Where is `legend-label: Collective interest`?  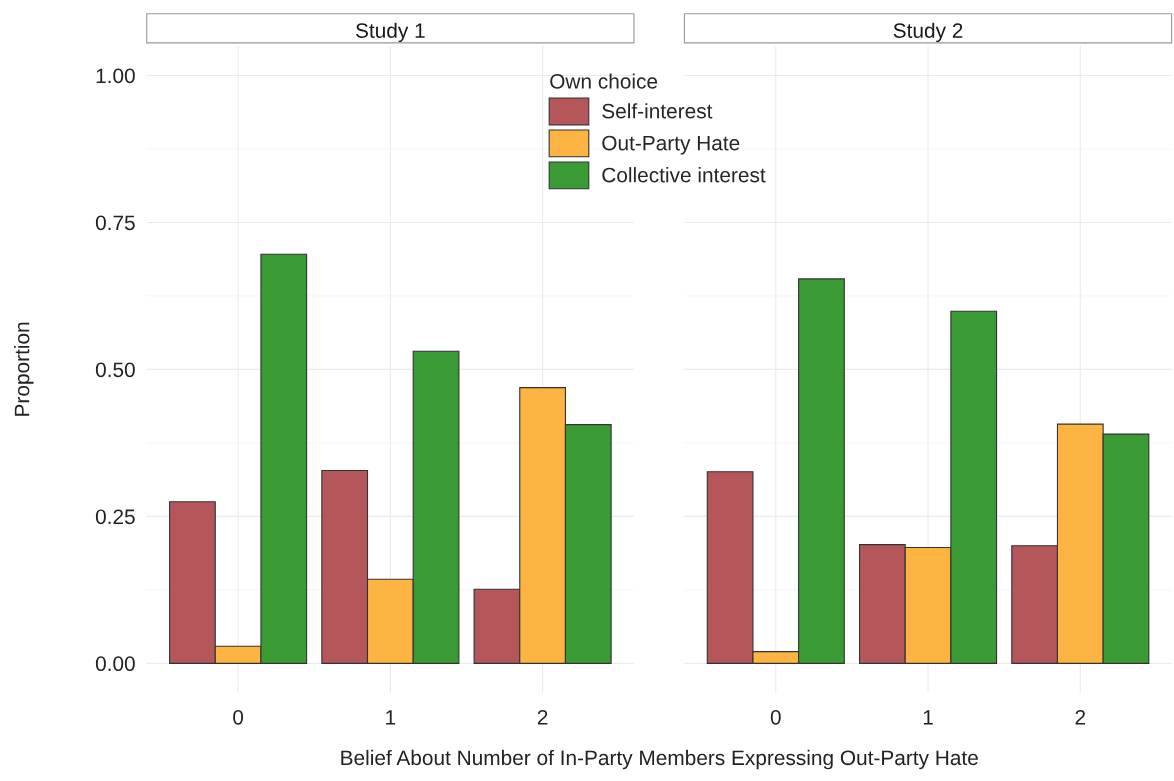 legend-label: Collective interest is located at coordinates (684, 175).